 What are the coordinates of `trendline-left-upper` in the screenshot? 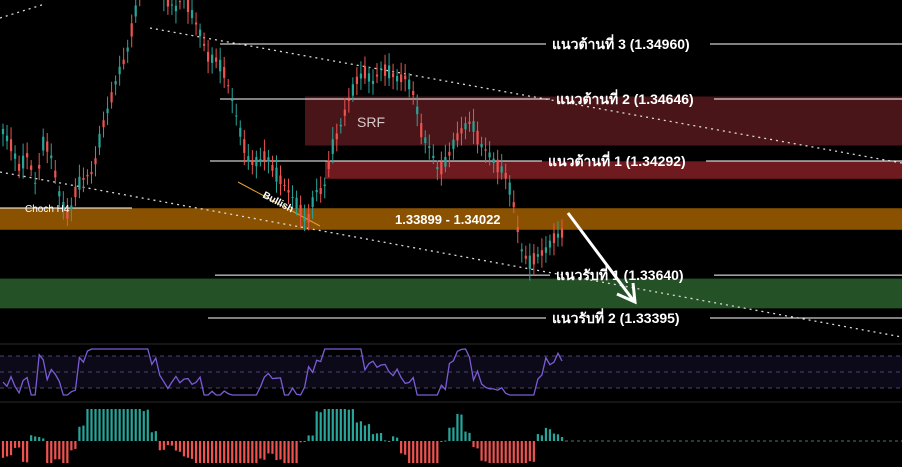 It's located at (23, 11).